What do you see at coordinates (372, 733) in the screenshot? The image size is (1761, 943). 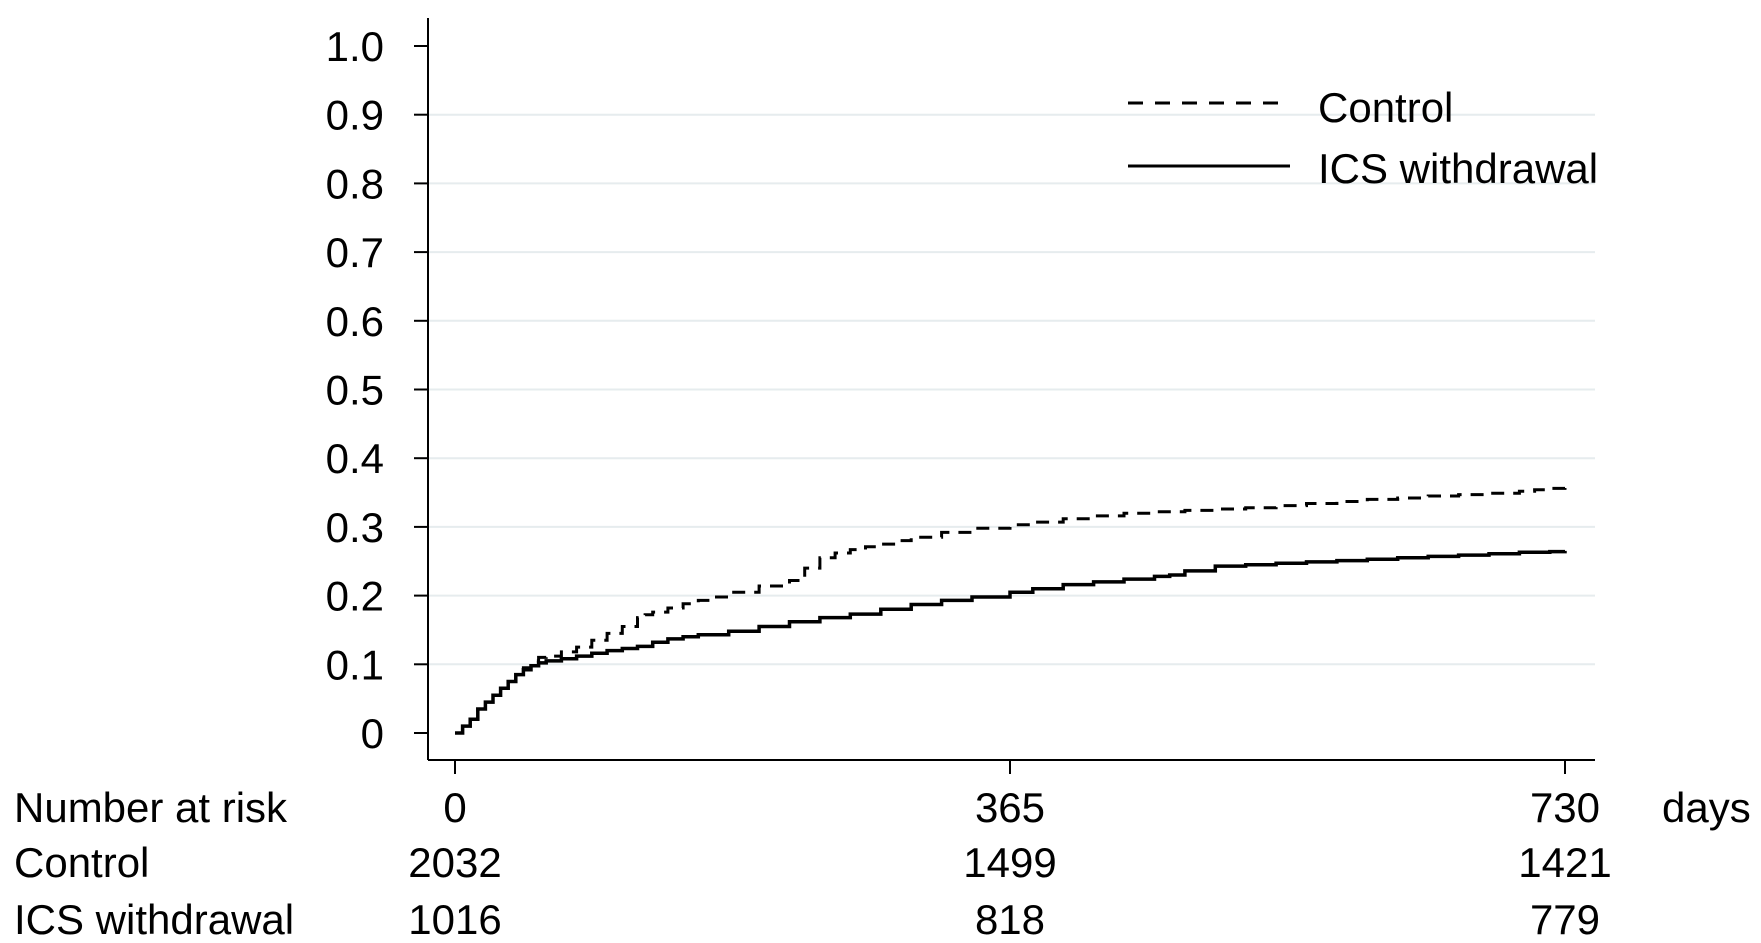 I see `y-tick-label: 0` at bounding box center [372, 733].